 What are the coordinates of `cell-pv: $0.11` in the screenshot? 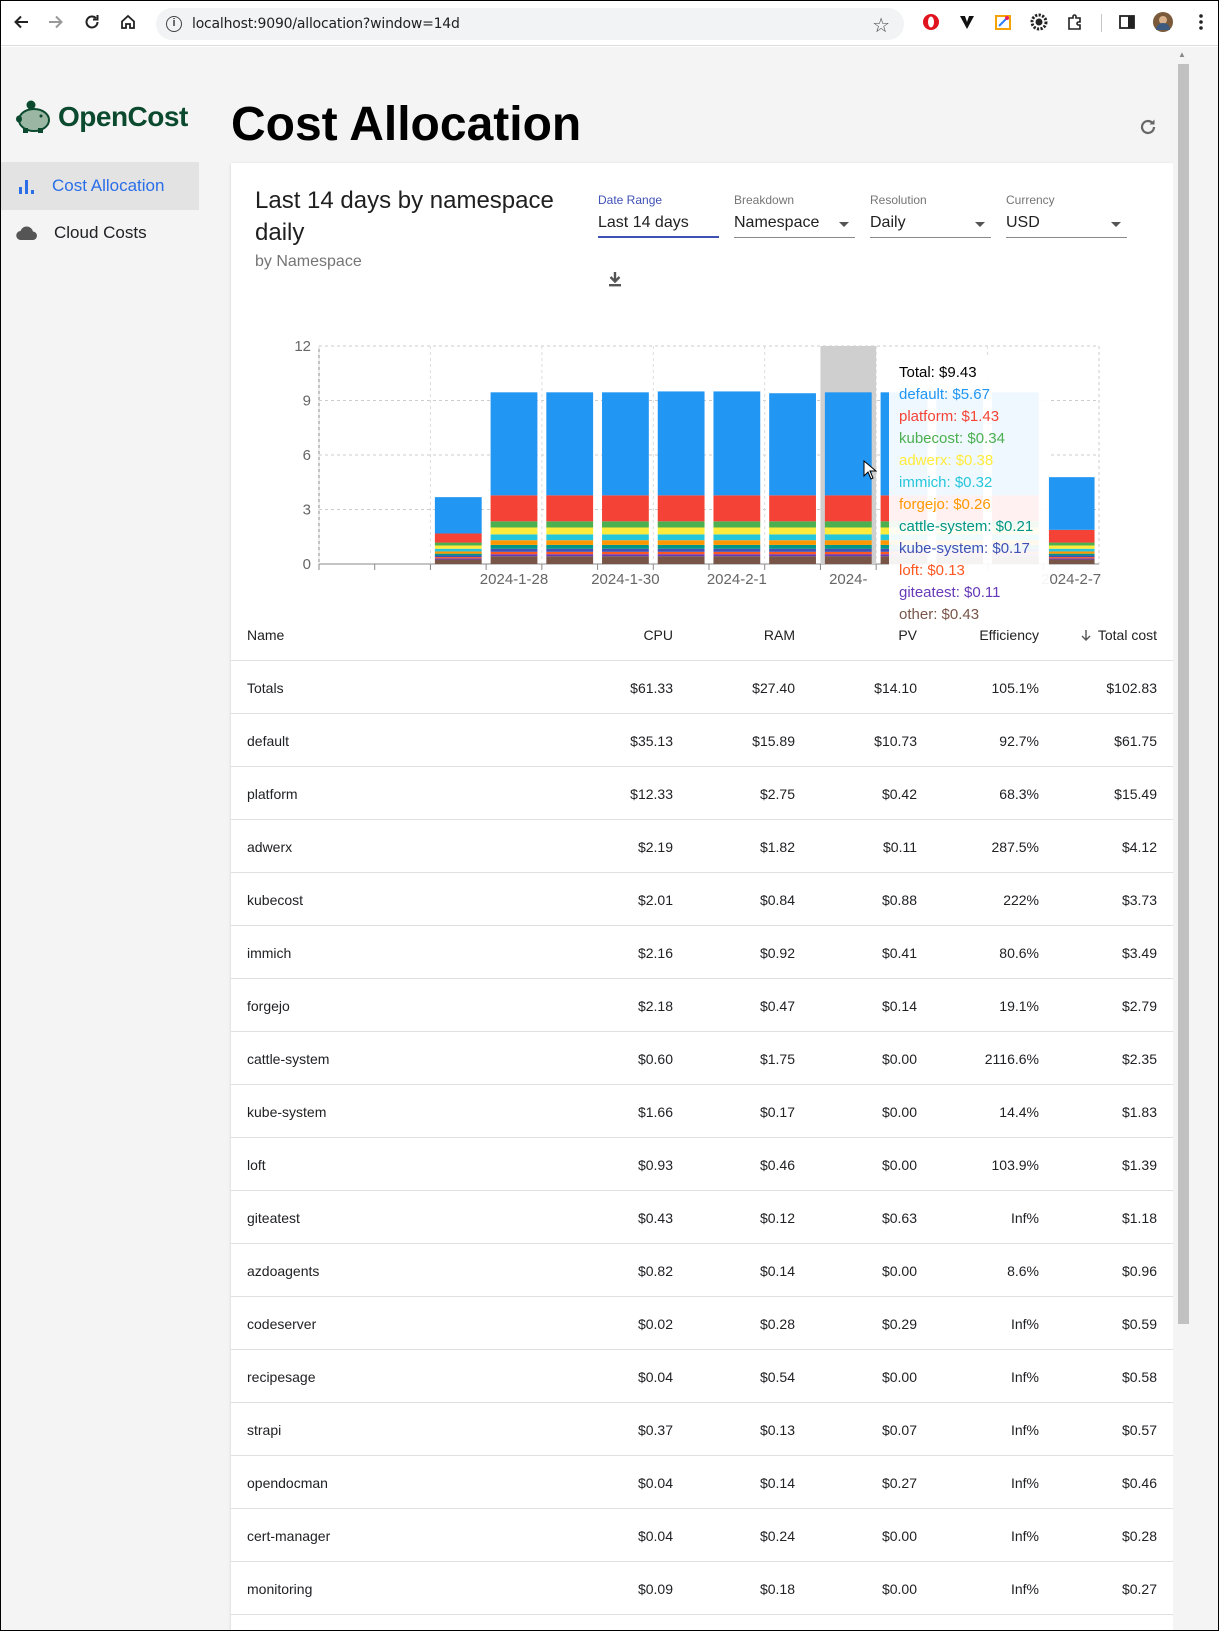 It's located at (900, 847).